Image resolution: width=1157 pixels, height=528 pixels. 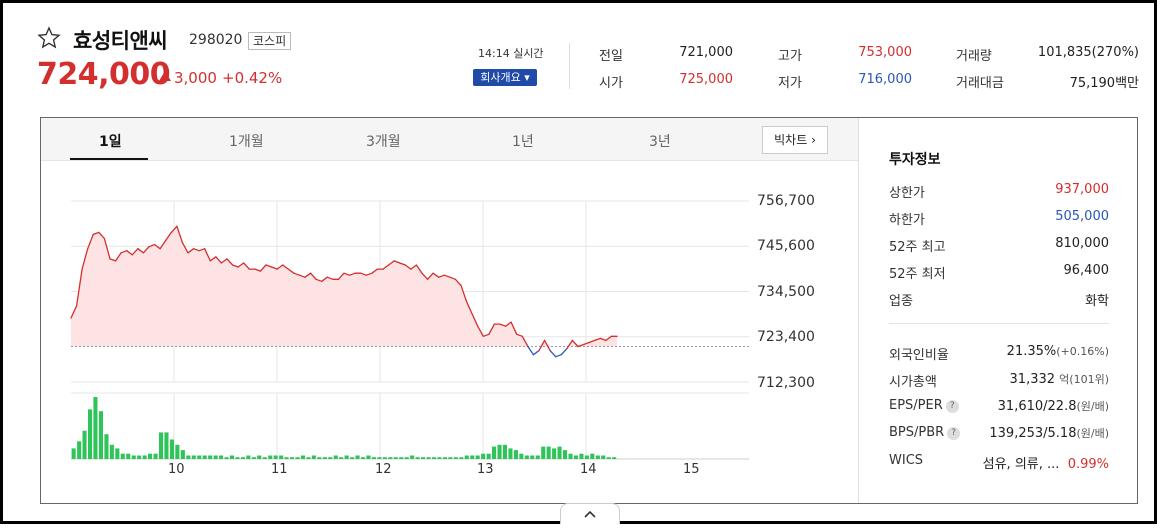 I want to click on stock-code: 298020, so click(x=216, y=40).